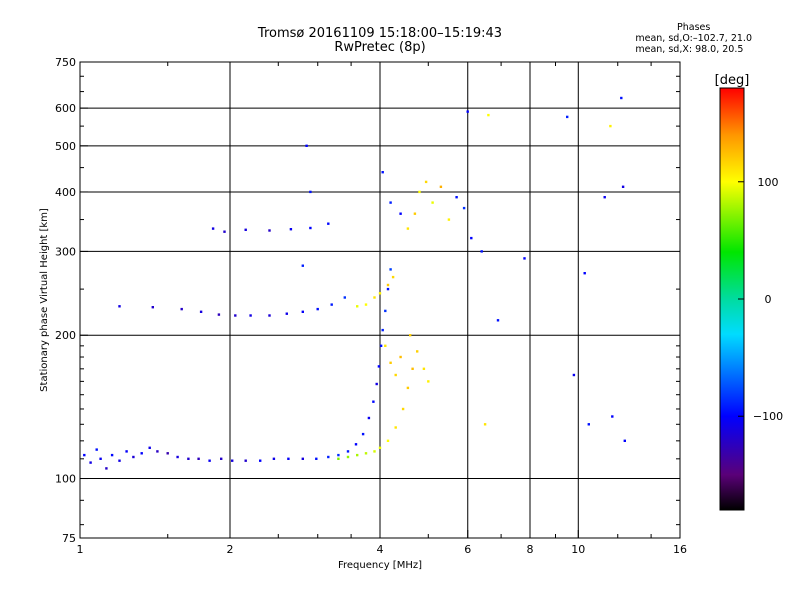  Describe the element at coordinates (65, 251) in the screenshot. I see `y-tick-label: 300` at that location.